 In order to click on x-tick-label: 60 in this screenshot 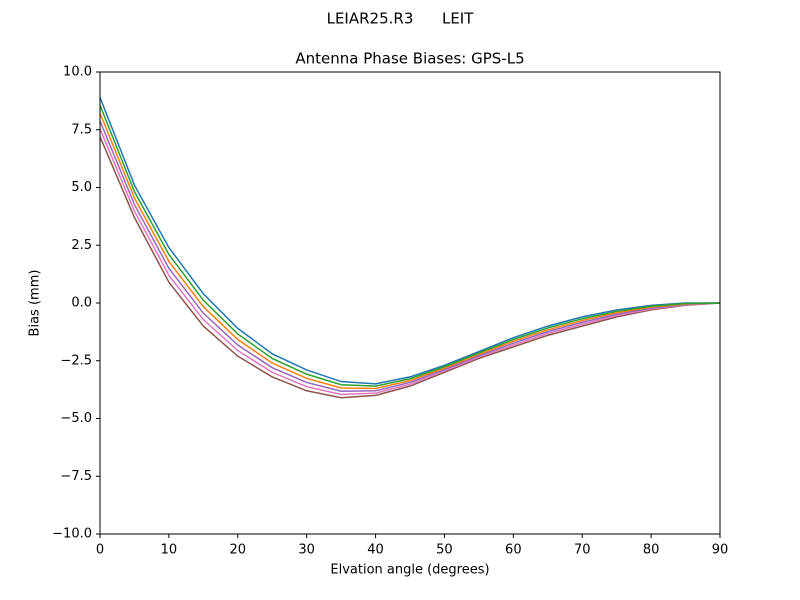, I will do `click(513, 550)`.